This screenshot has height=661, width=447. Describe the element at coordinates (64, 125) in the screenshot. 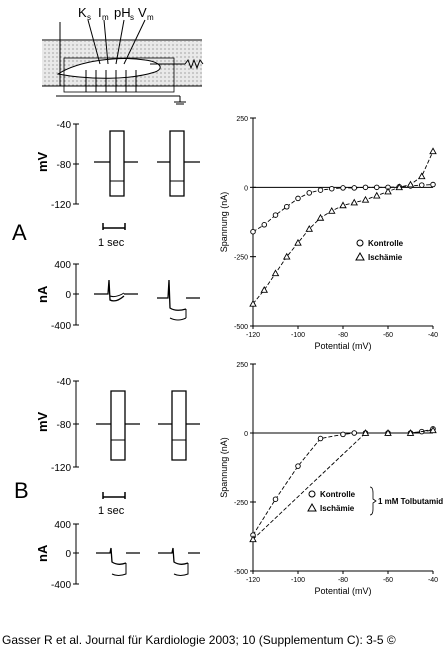

I see `panel-a-mv-tick: -40` at that location.